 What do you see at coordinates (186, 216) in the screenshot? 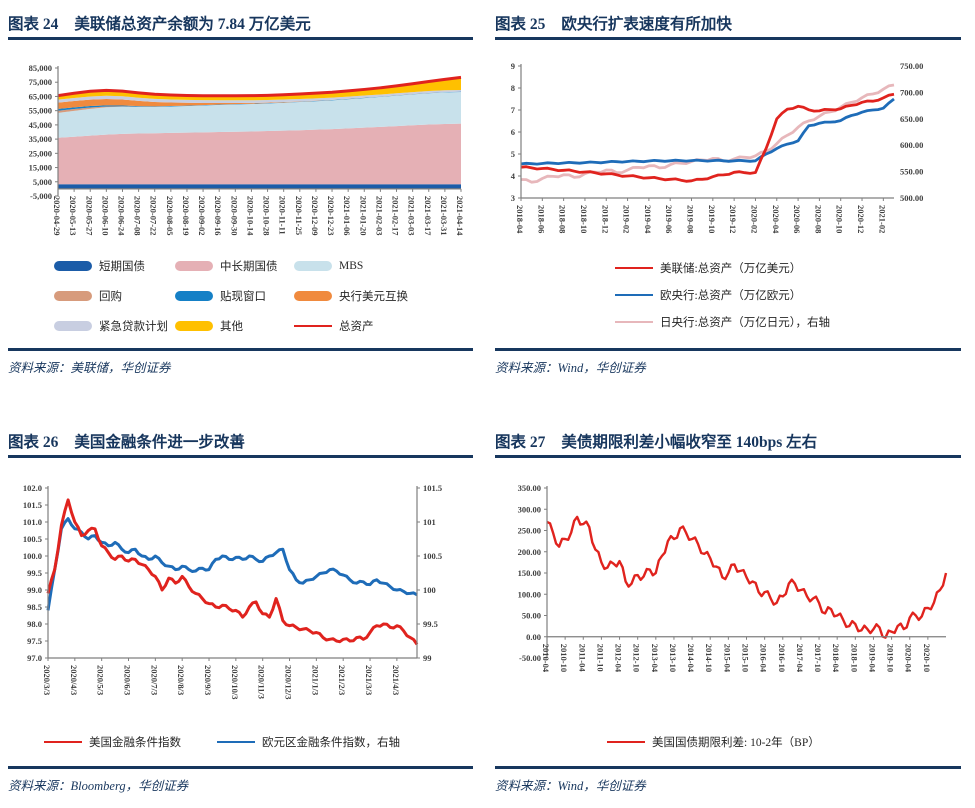
I see `x-tick-label: 2020-08-19` at bounding box center [186, 216].